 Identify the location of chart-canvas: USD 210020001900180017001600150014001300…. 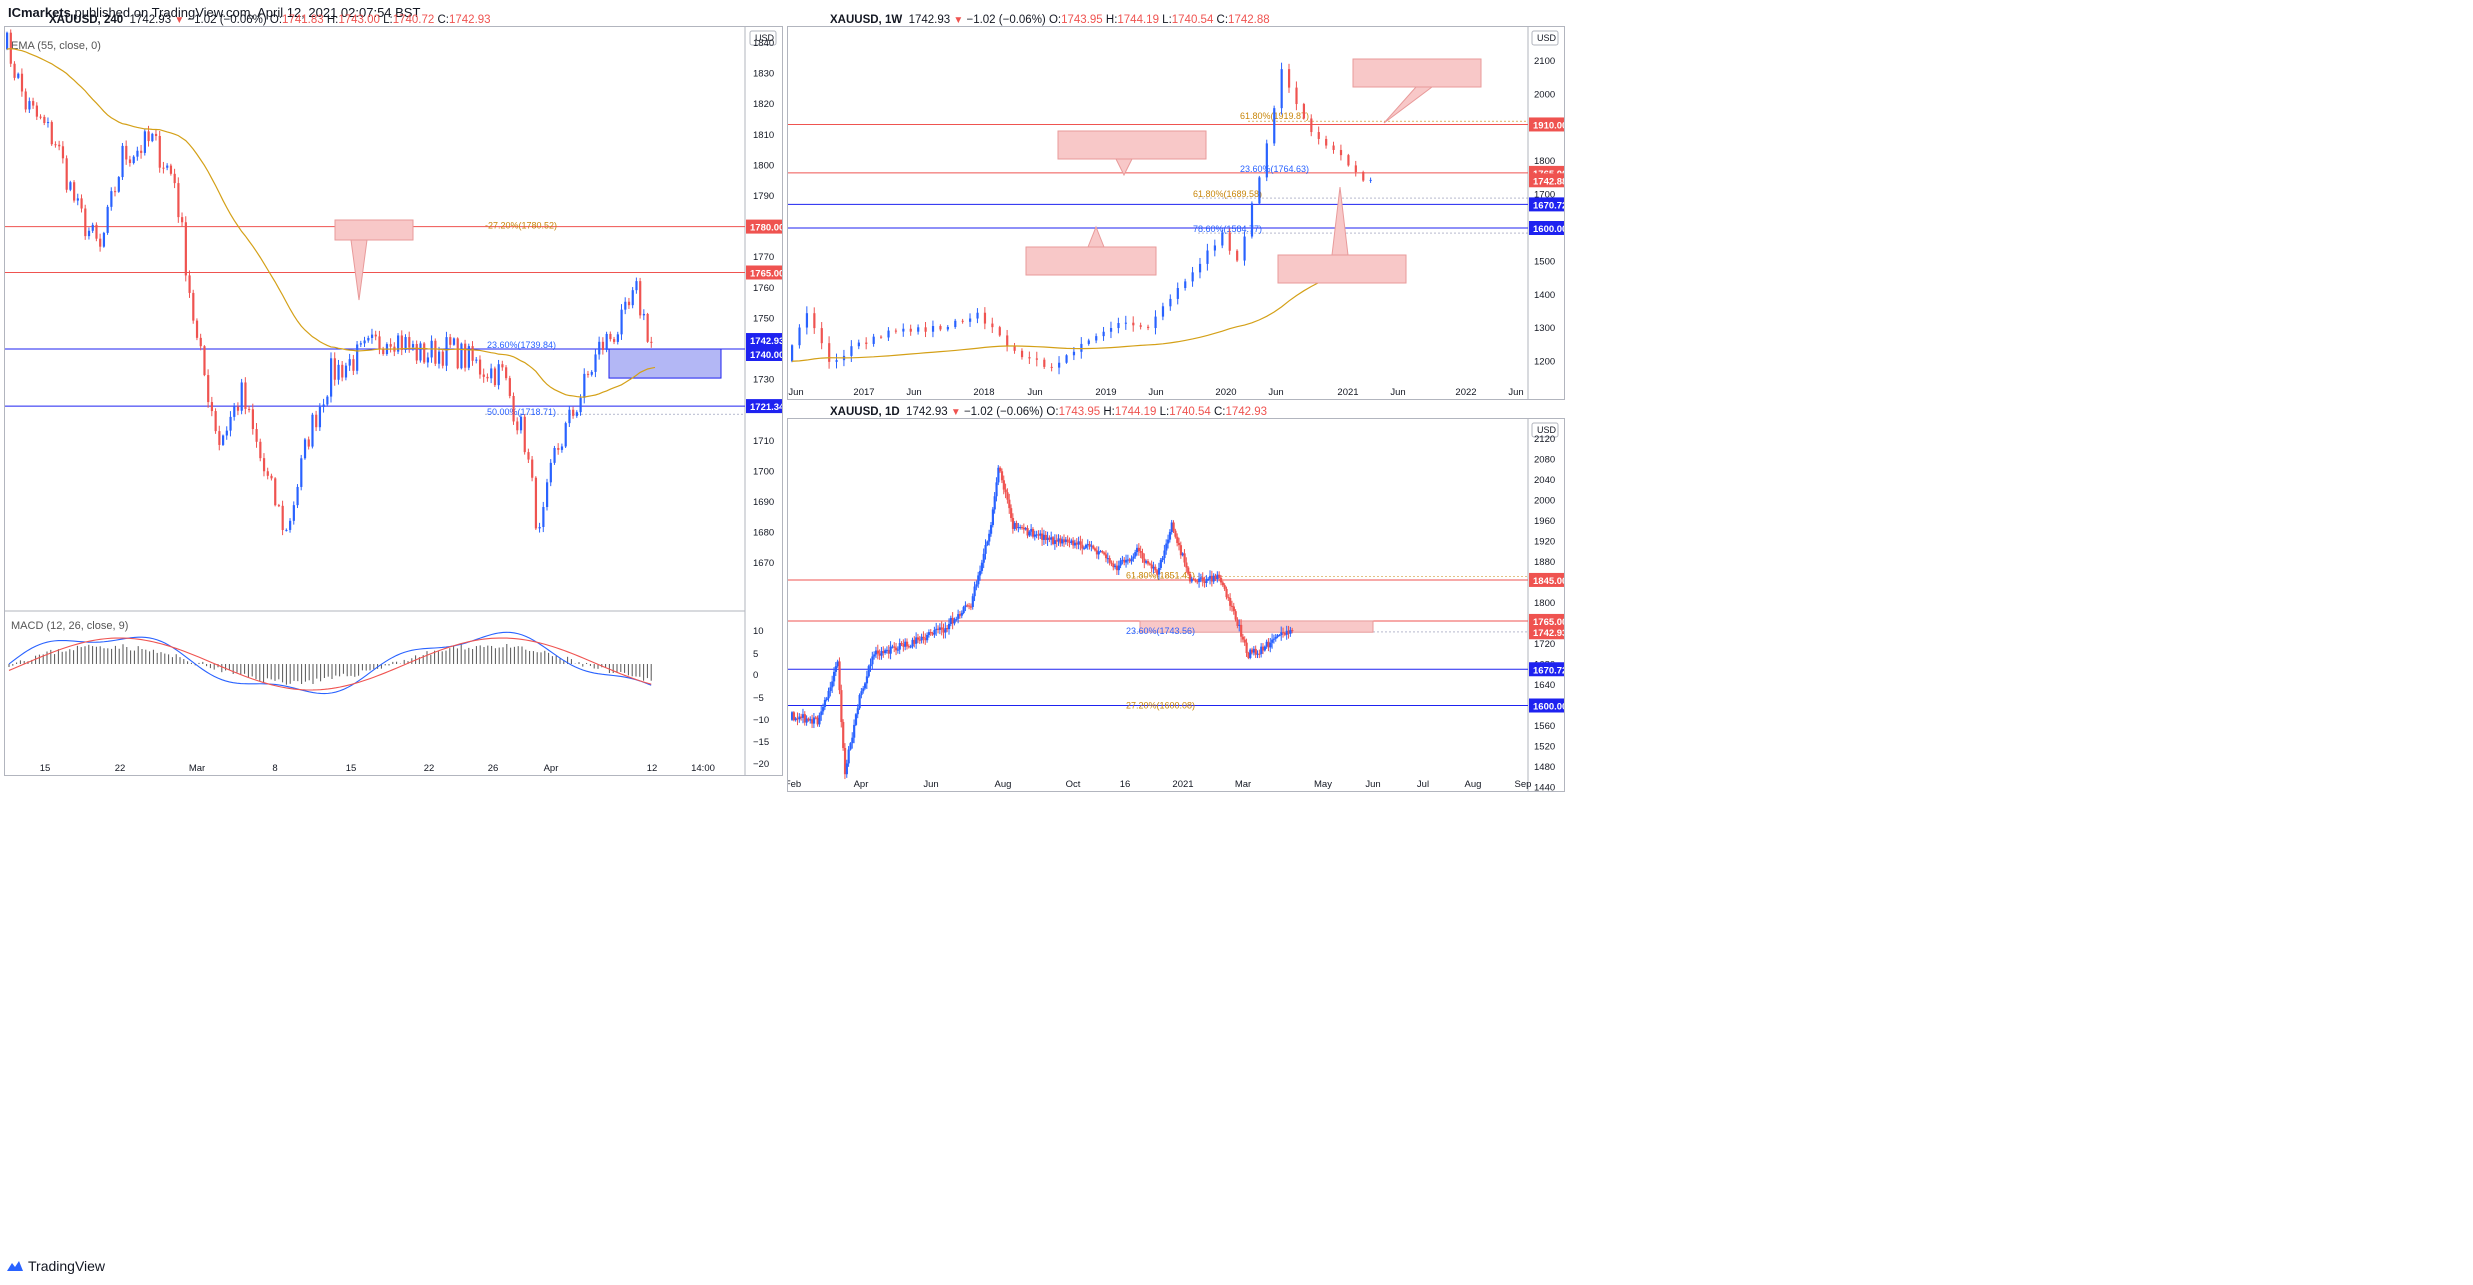
(1176, 213).